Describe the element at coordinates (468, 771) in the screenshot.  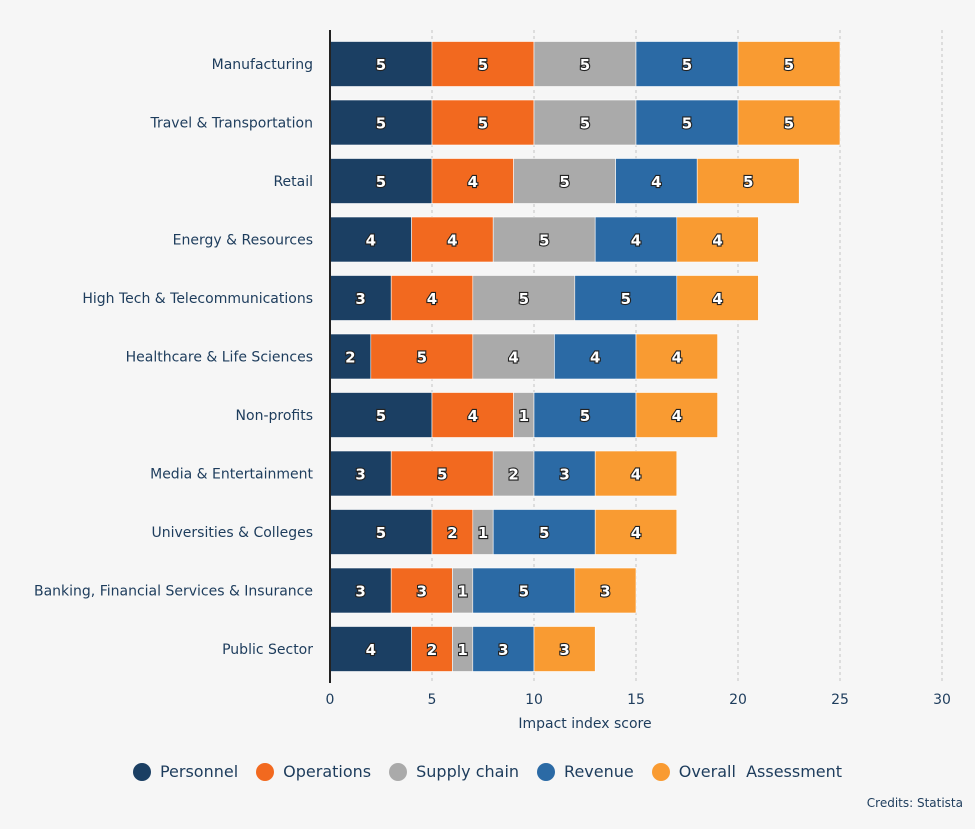
I see `legend-label: Supply chain` at that location.